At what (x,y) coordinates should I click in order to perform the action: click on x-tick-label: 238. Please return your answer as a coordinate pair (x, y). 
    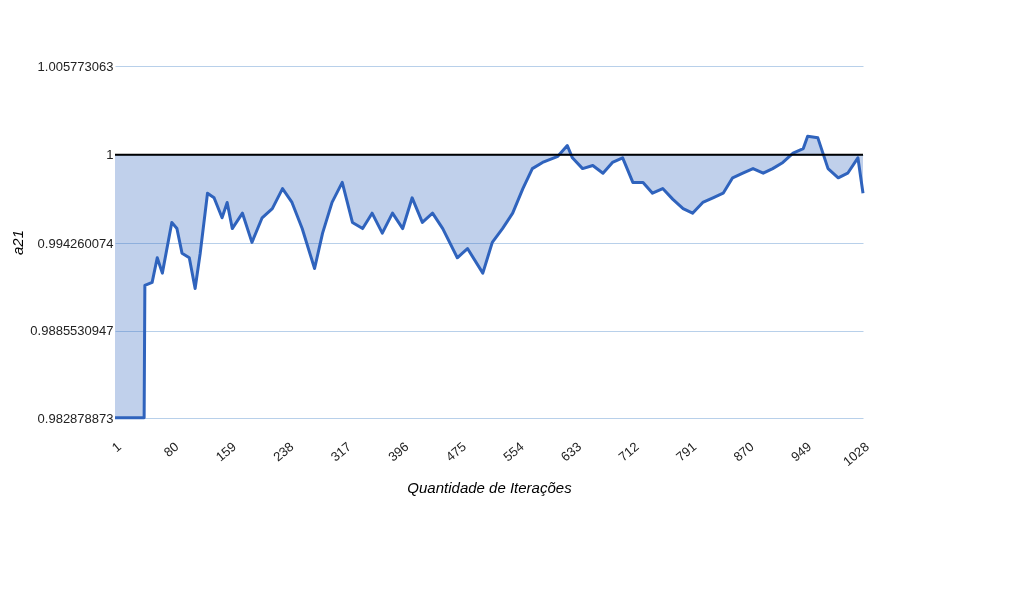
    Looking at the image, I should click on (283, 451).